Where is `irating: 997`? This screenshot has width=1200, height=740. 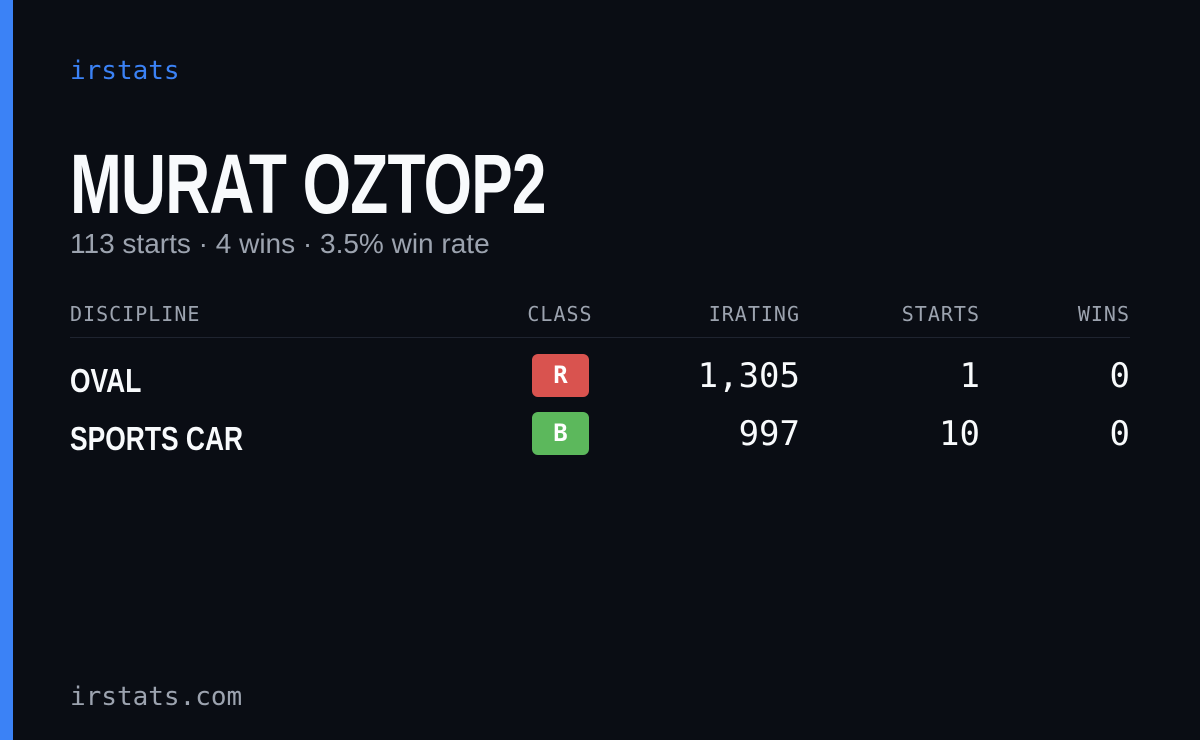
irating: 997 is located at coordinates (769, 434).